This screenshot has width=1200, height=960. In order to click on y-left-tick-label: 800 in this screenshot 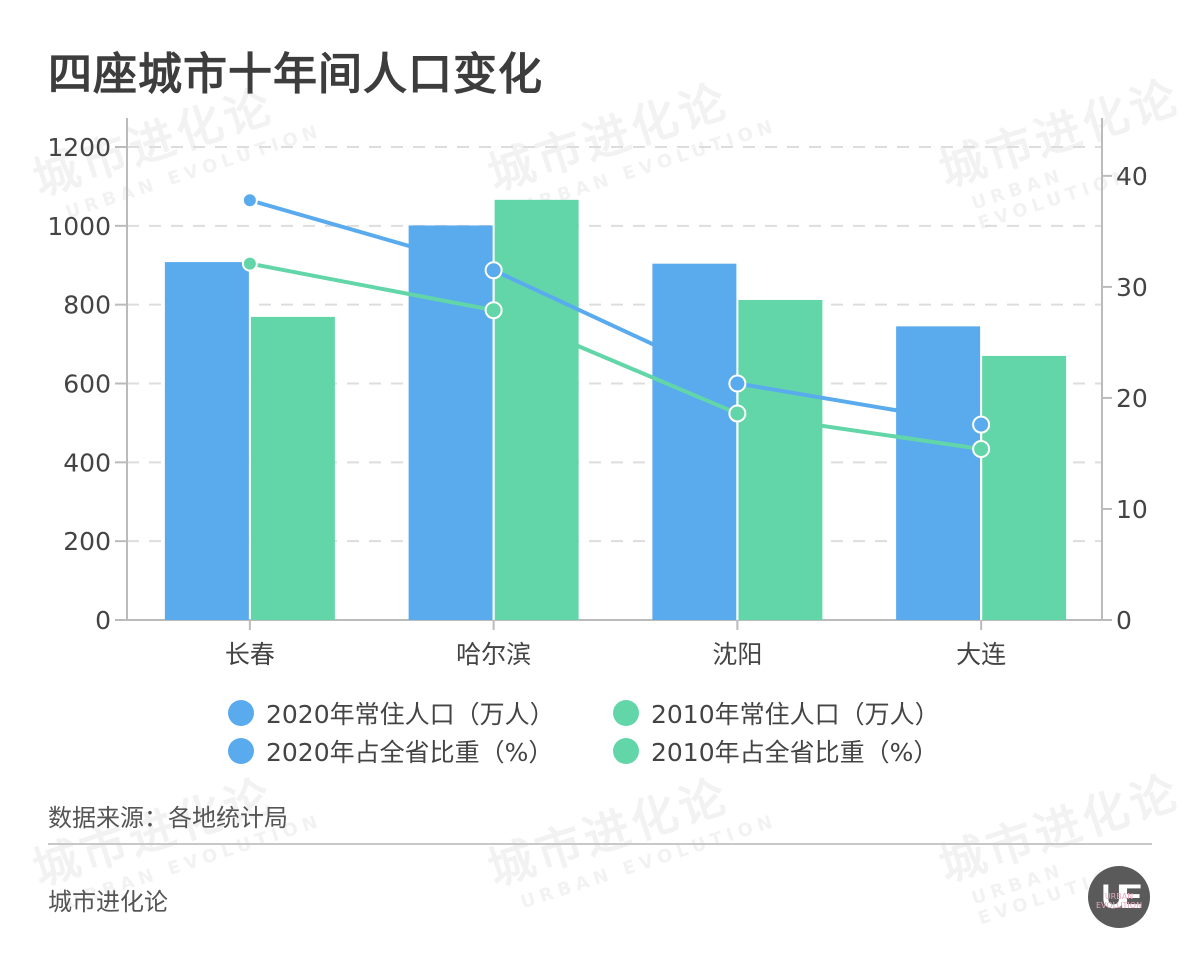, I will do `click(87, 305)`.